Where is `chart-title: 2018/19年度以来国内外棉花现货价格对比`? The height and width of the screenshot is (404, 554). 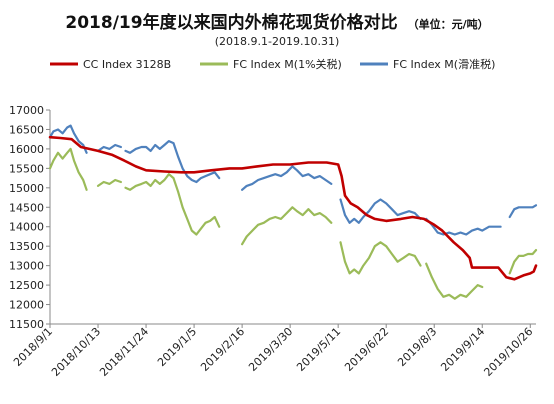 chart-title: 2018/19年度以来国内外棉花现货价格对比 is located at coordinates (231, 23).